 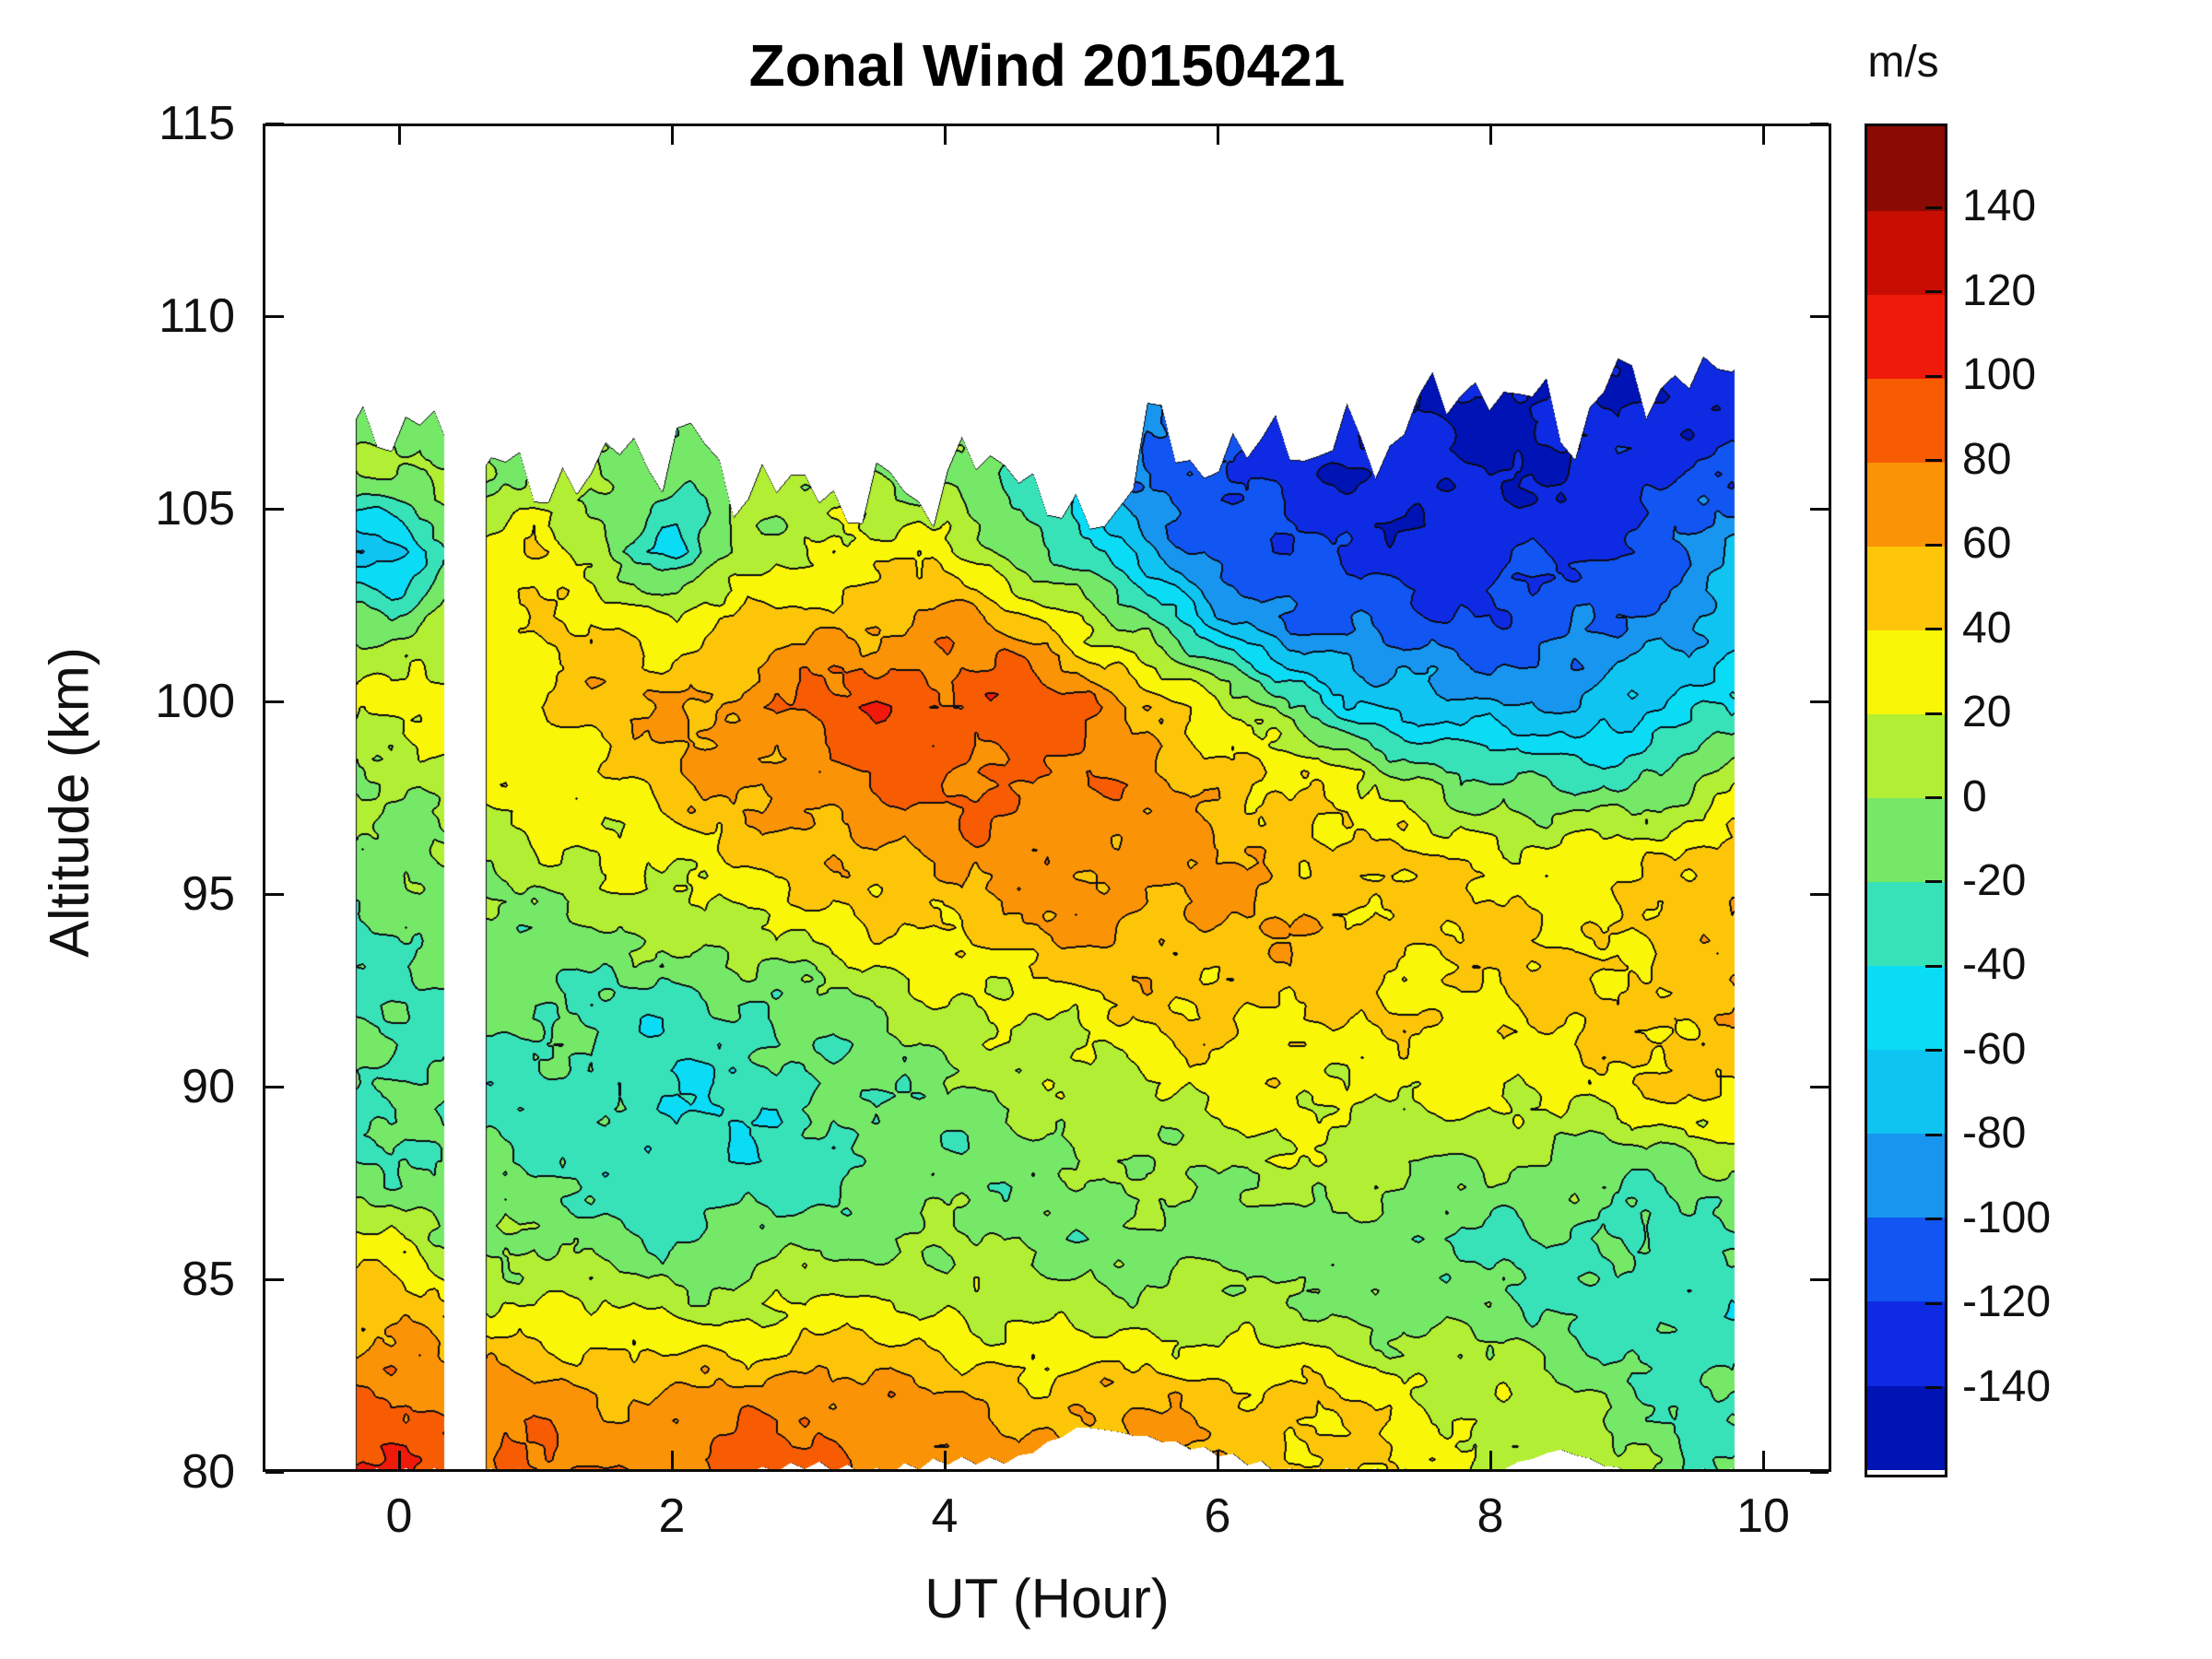 I want to click on colorbar, so click(x=1906, y=800).